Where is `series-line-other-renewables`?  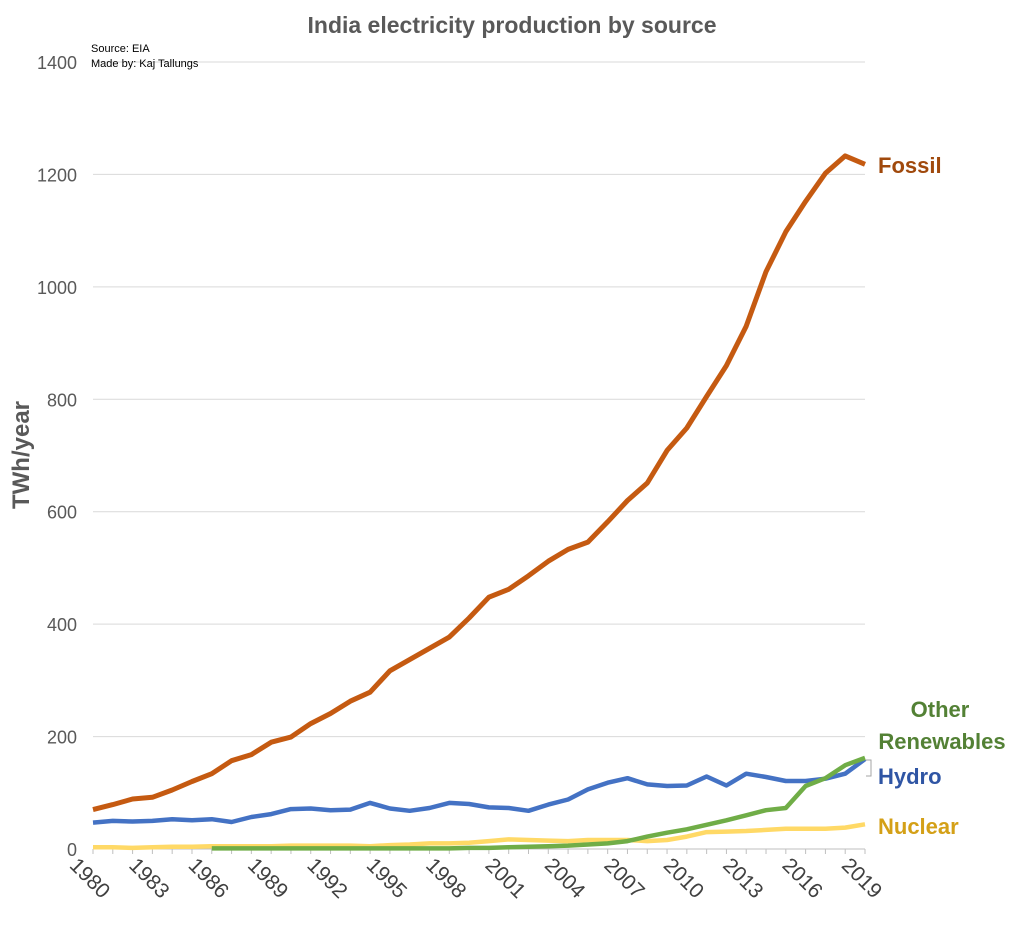 series-line-other-renewables is located at coordinates (538, 803).